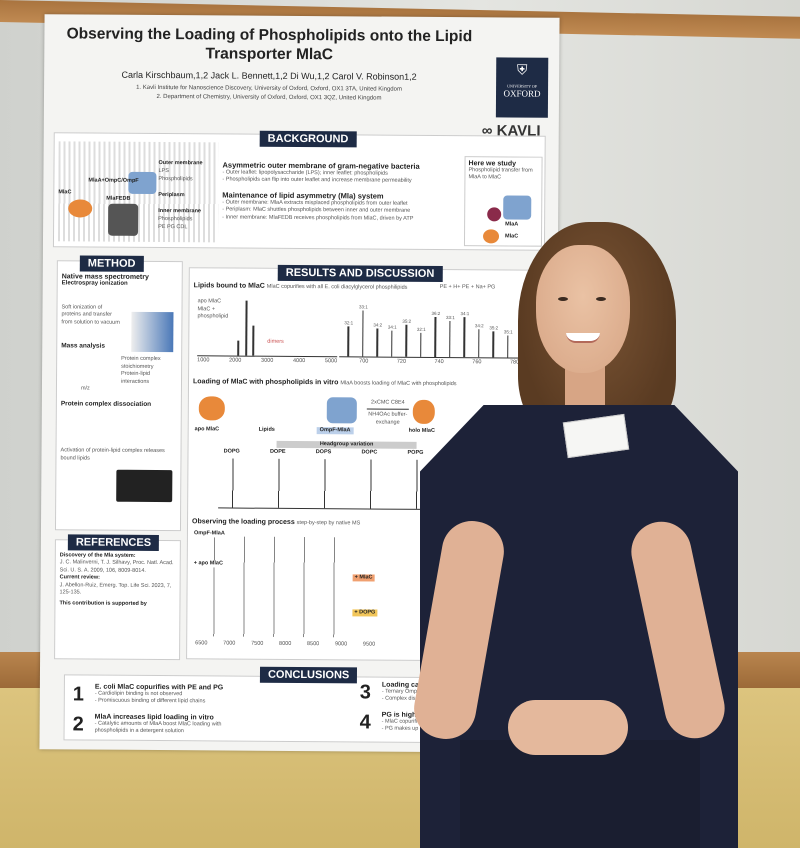 This screenshot has height=848, width=800. I want to click on tick: 3000, so click(267, 360).